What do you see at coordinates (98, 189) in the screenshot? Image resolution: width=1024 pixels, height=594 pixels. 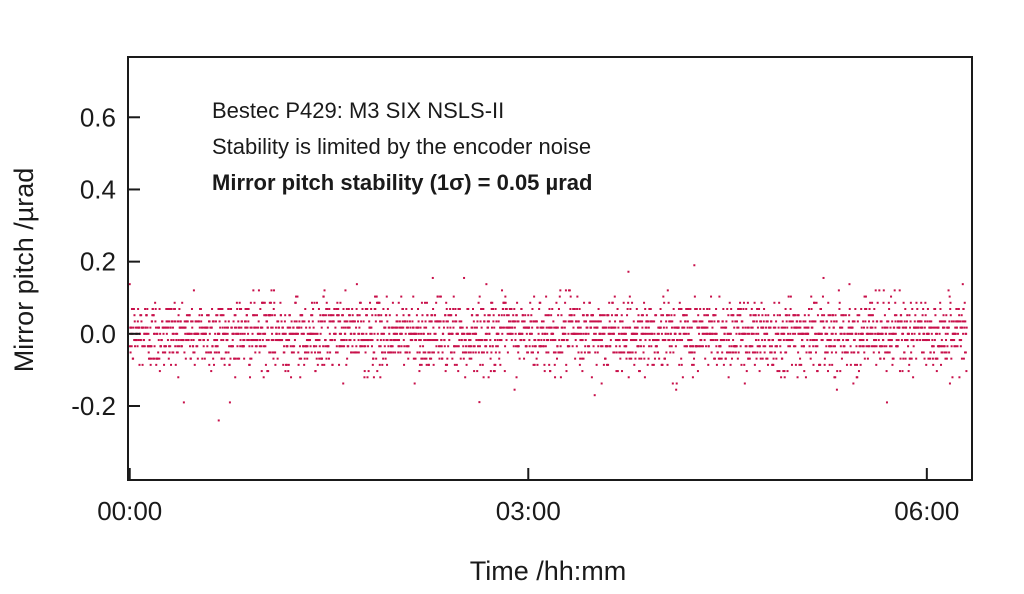 I see `y-tick-label: 0.4` at bounding box center [98, 189].